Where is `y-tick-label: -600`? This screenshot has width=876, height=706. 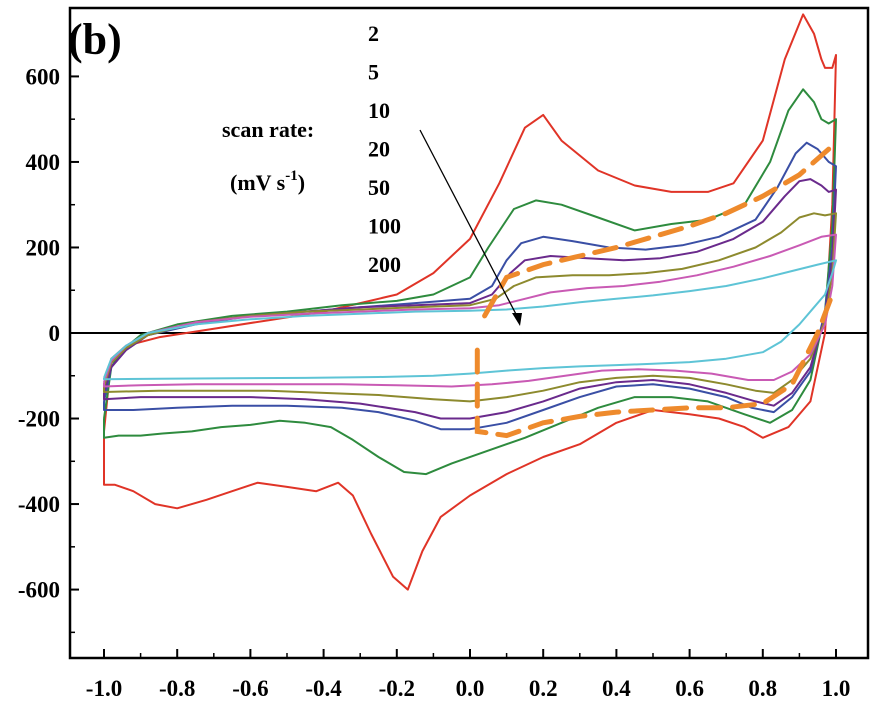
y-tick-label: -600 is located at coordinates (39, 590).